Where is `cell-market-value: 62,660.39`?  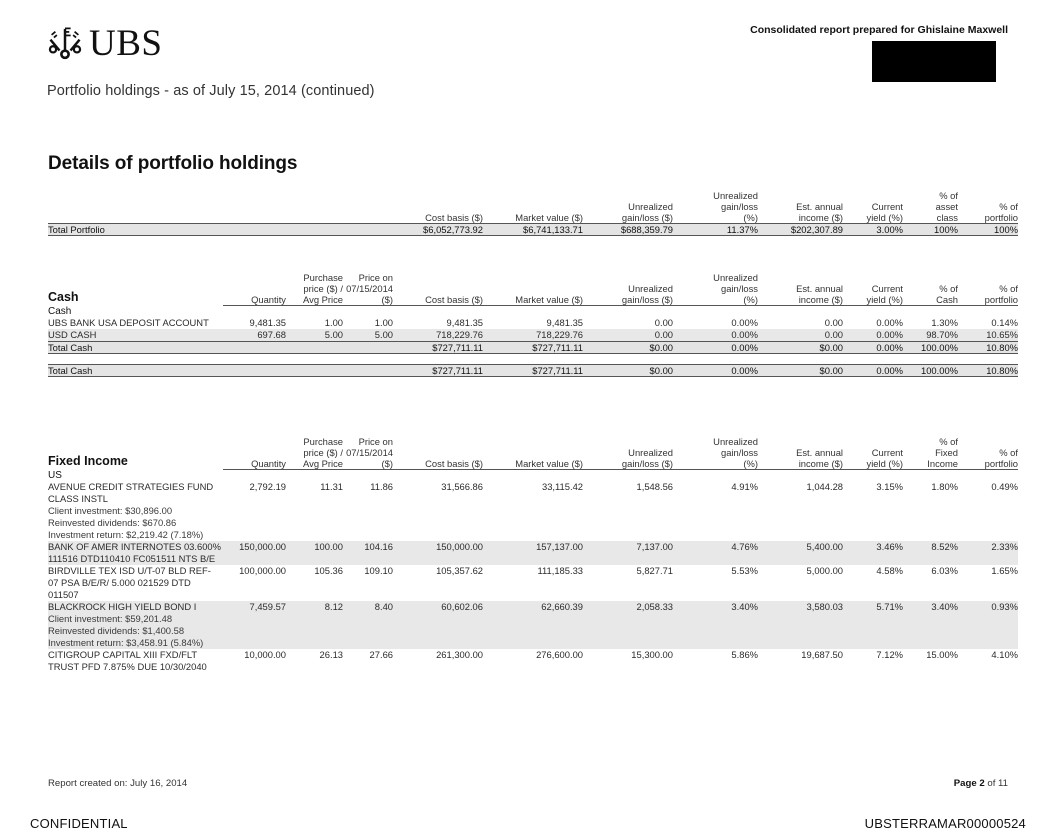
cell-market-value: 62,660.39 is located at coordinates (533, 624).